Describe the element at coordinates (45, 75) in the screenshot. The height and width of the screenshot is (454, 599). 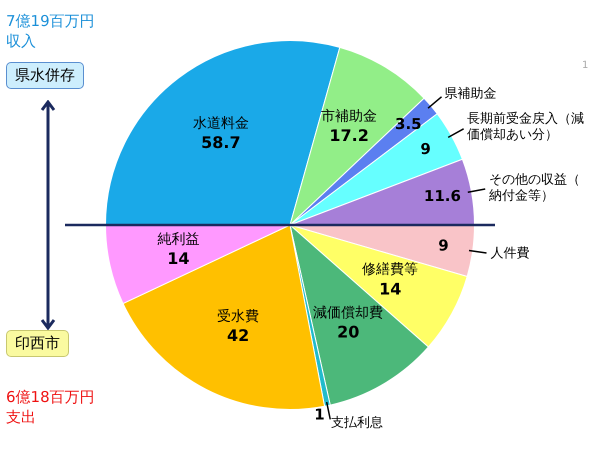
I see `text: 県水併存` at that location.